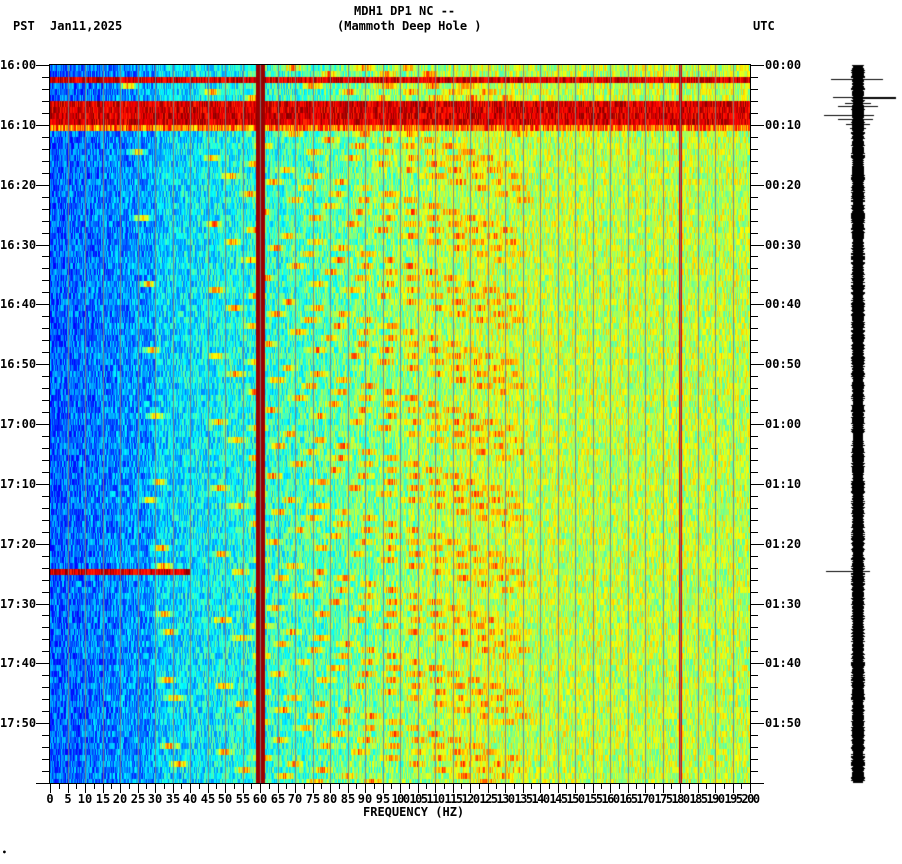 The image size is (902, 864). What do you see at coordinates (18, 604) in the screenshot?
I see `y-tick-label-left: 17:30` at bounding box center [18, 604].